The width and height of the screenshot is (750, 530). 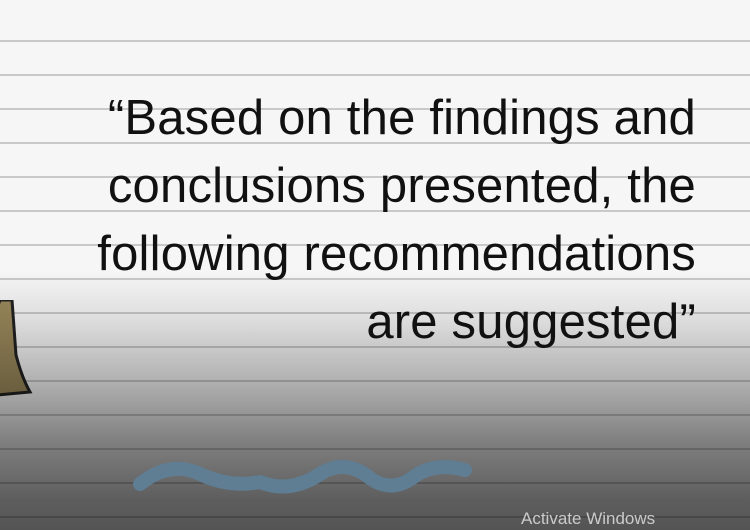 I want to click on quote-line-2: conclusions presented, the, so click(x=401, y=186).